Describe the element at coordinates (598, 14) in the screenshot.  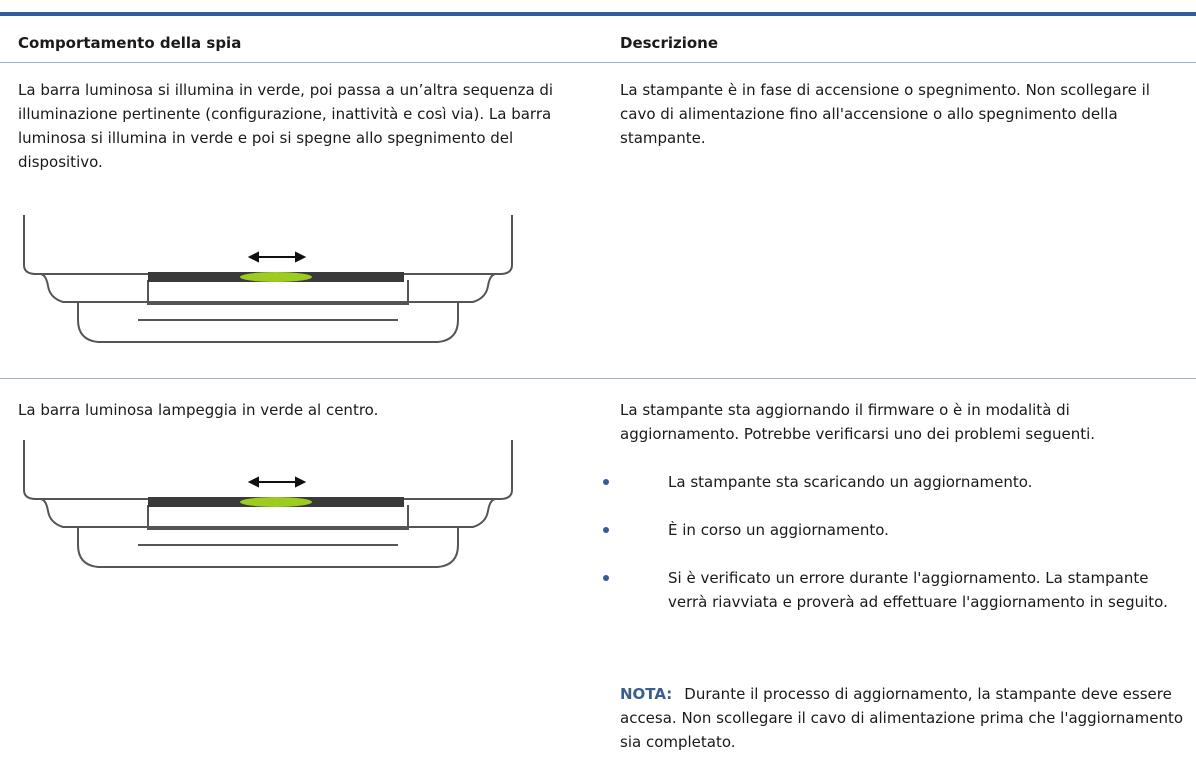
I see `top-bar` at that location.